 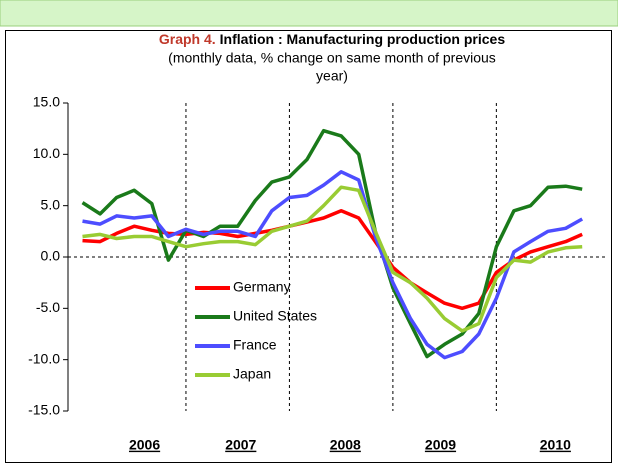 What do you see at coordinates (440, 445) in the screenshot?
I see `x-tick-label: 2009` at bounding box center [440, 445].